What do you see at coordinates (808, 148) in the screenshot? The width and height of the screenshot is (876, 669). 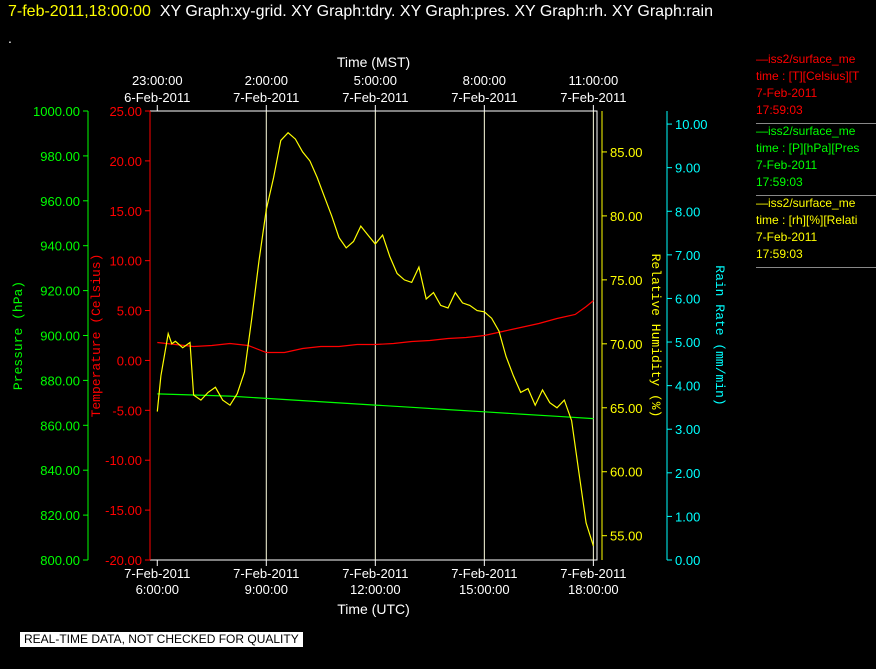 I see `legend-field: time : [P][hPa][Pres` at bounding box center [808, 148].